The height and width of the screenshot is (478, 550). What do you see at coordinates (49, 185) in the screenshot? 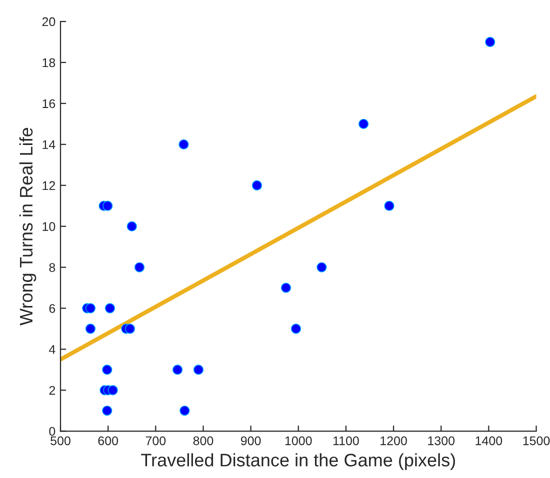
I see `y-tick-label: 12` at bounding box center [49, 185].